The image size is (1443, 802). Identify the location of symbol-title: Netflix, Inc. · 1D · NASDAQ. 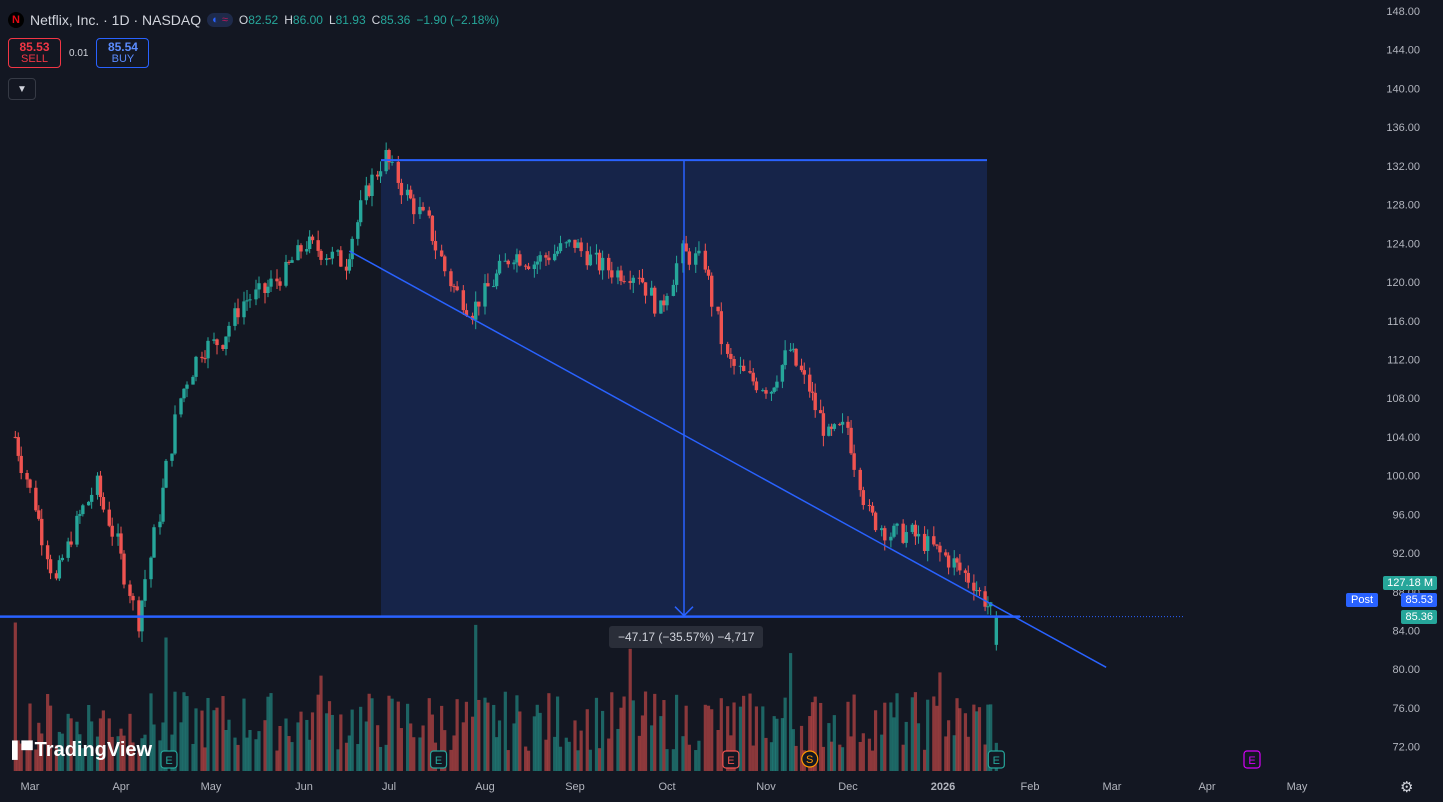
(116, 20).